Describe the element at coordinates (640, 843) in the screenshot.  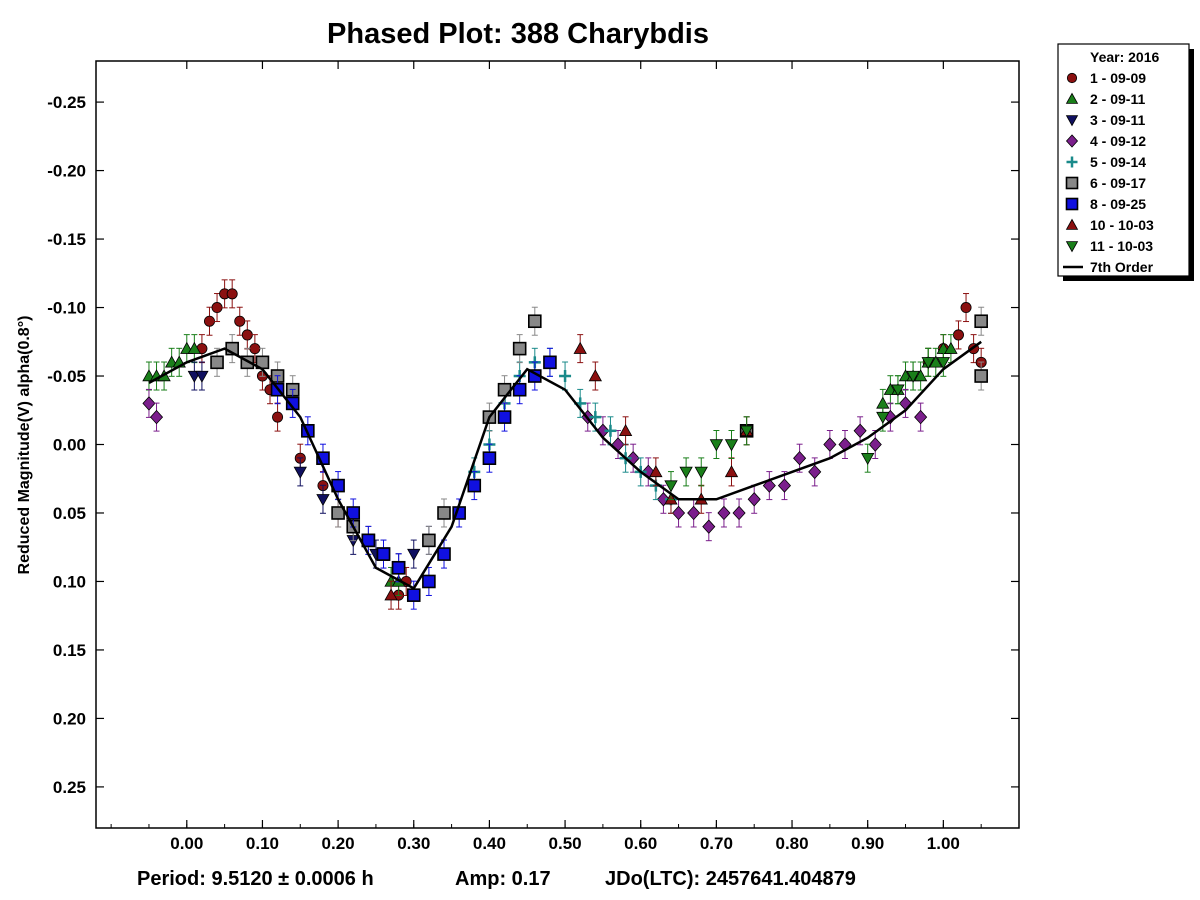
I see `x-tick-label: 0.60` at that location.